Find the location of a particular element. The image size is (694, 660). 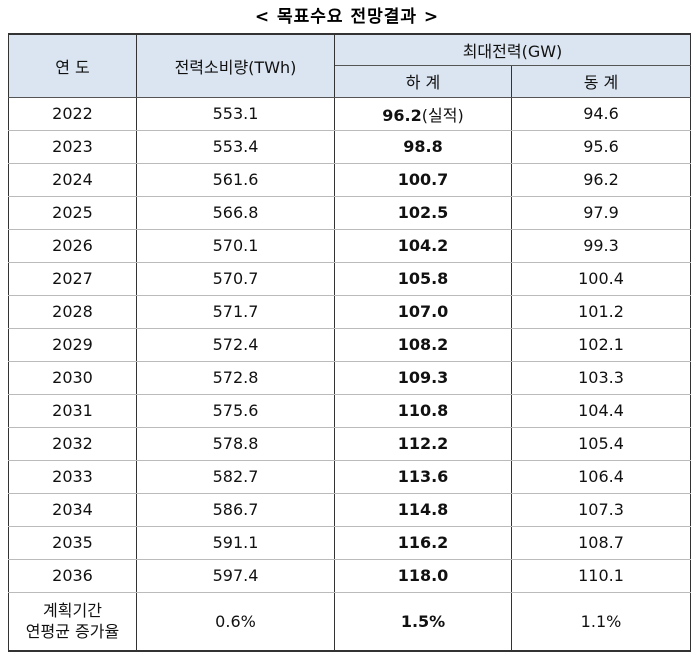

cell-text: 2031 is located at coordinates (72, 410).